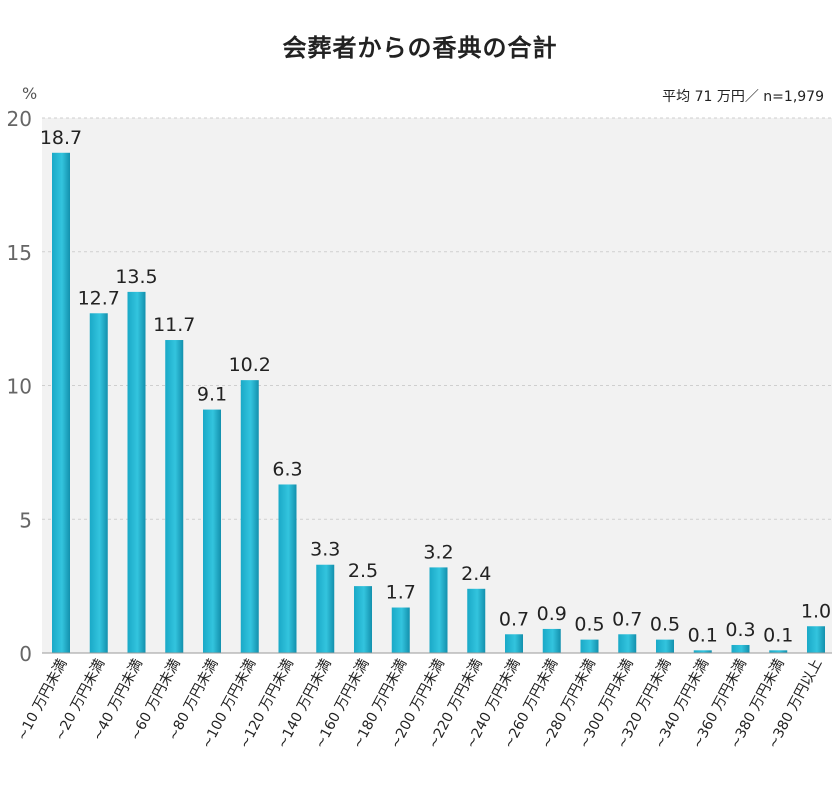 Image resolution: width=840 pixels, height=797 pixels. What do you see at coordinates (136, 277) in the screenshot?
I see `data-label: 13.5` at bounding box center [136, 277].